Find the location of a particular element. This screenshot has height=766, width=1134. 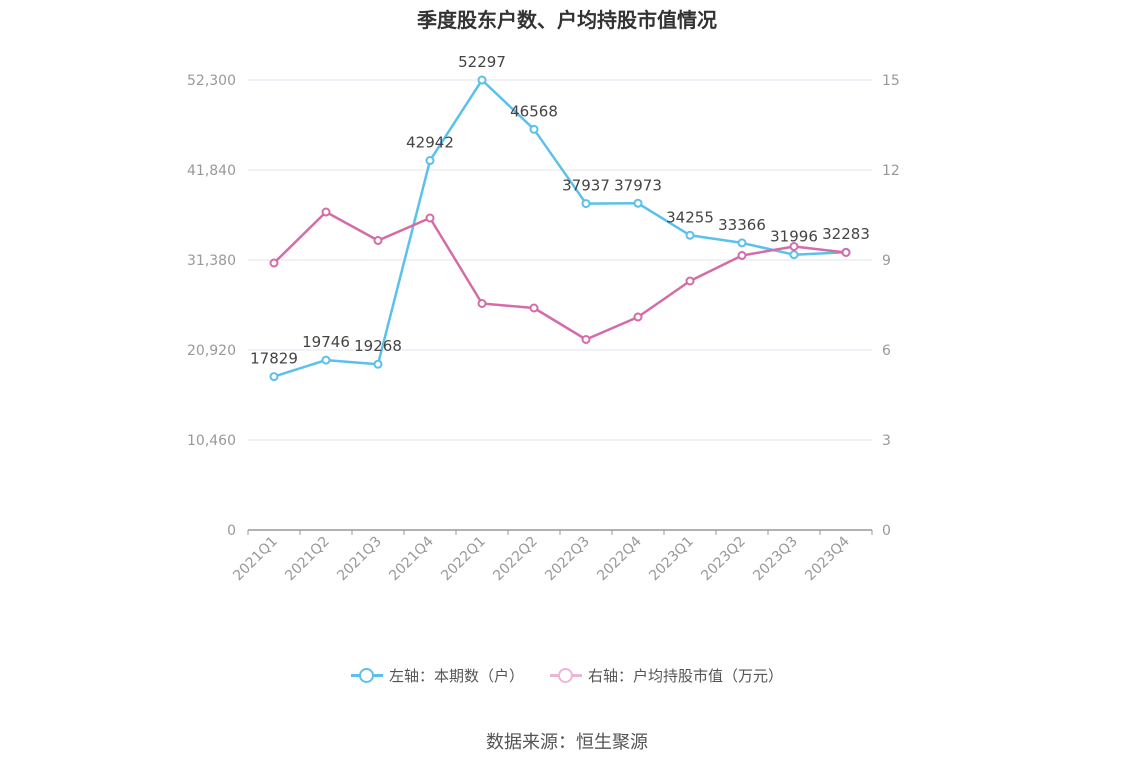

x-tick-label: 2022Q4 is located at coordinates (619, 558).